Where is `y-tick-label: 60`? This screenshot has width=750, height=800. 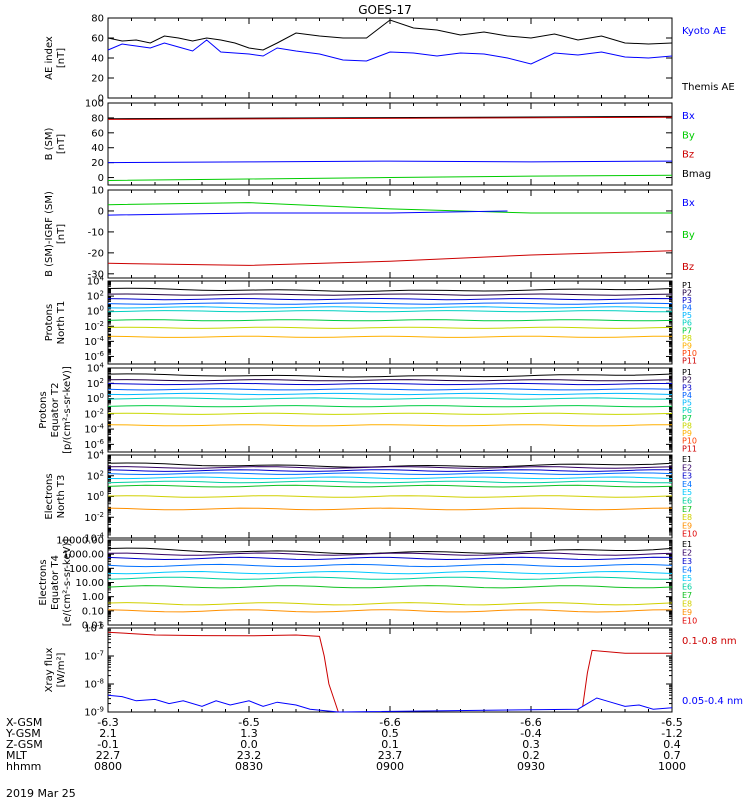 y-tick-label: 60 is located at coordinates (97, 39).